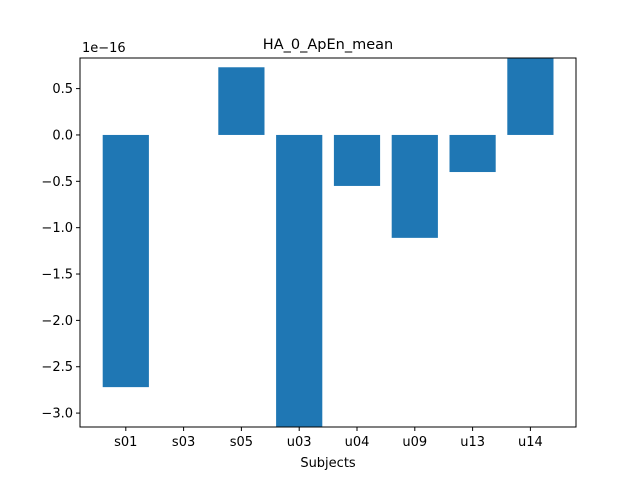 The height and width of the screenshot is (480, 640). I want to click on y-offset-label: 1e−16, so click(104, 48).